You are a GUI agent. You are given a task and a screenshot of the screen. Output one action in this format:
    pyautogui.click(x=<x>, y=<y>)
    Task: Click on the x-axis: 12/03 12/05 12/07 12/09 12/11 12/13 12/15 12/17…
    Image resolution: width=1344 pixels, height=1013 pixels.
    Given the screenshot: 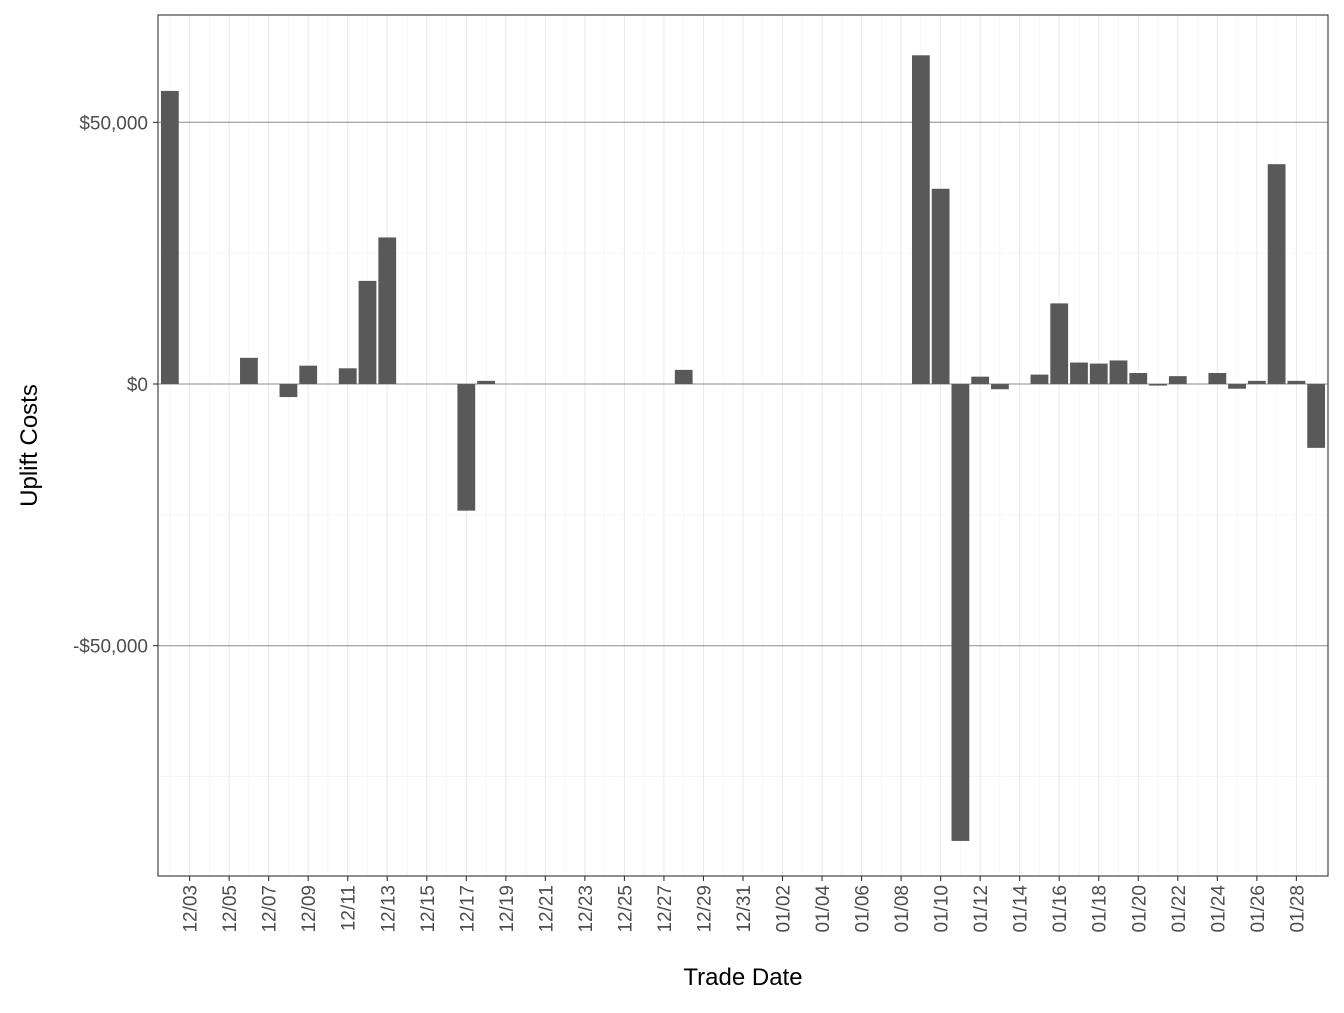 What is the action you would take?
    pyautogui.click(x=744, y=904)
    